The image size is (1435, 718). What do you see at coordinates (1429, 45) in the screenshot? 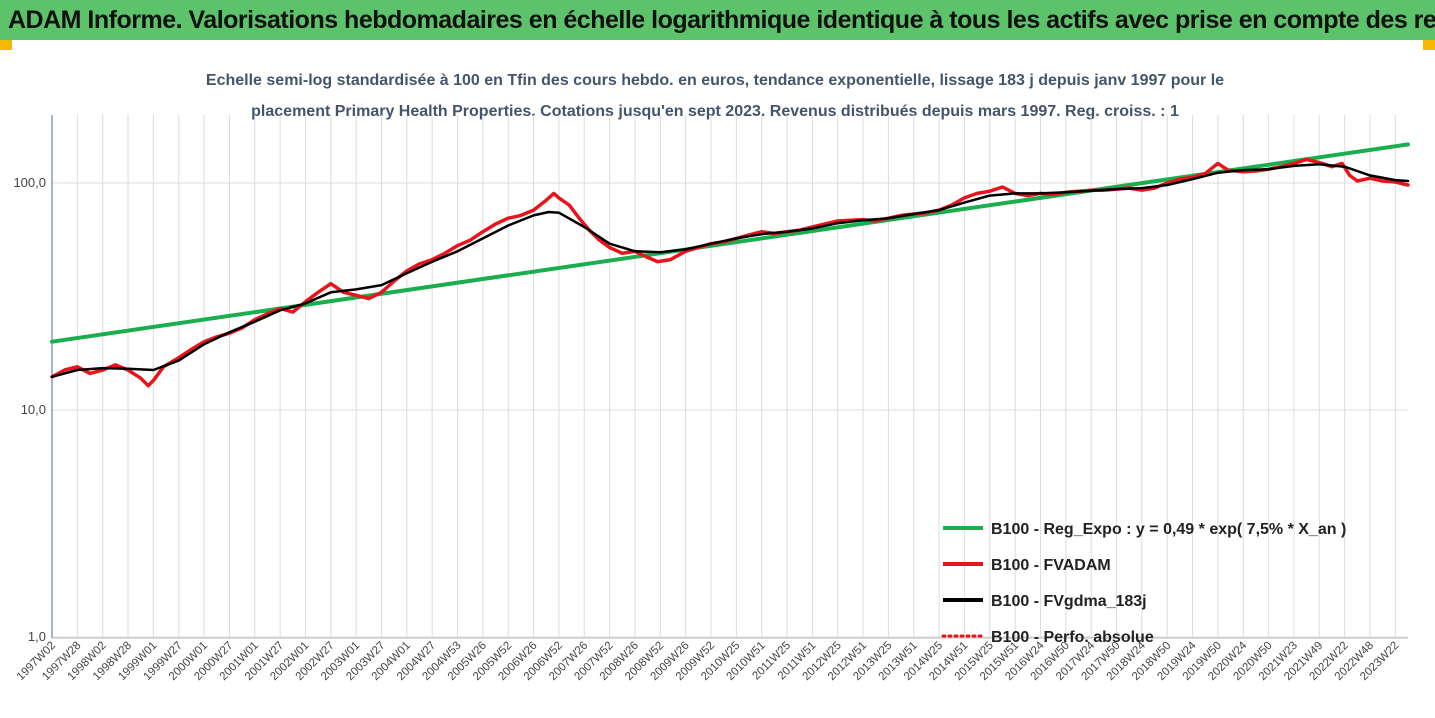
I see `accent-corner-right` at bounding box center [1429, 45].